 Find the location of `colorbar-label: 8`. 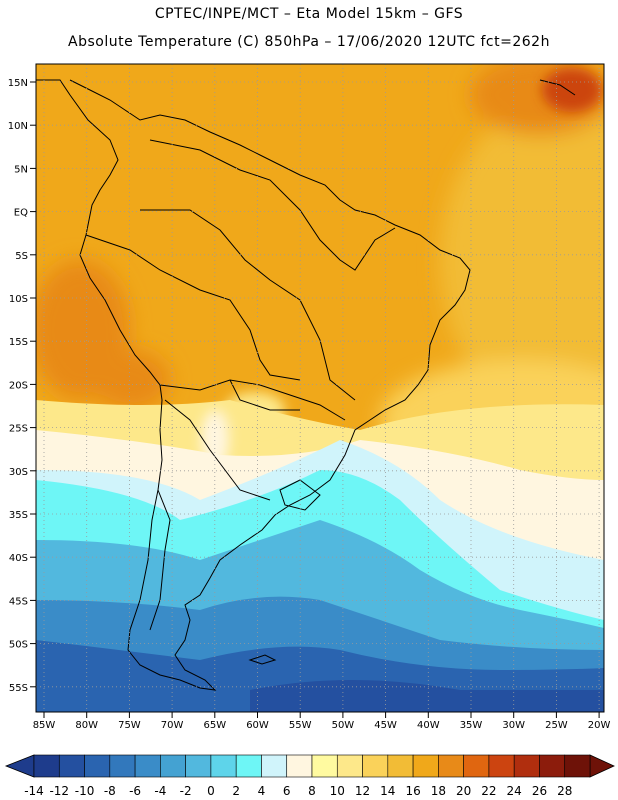

colorbar-label: 8 is located at coordinates (312, 791).